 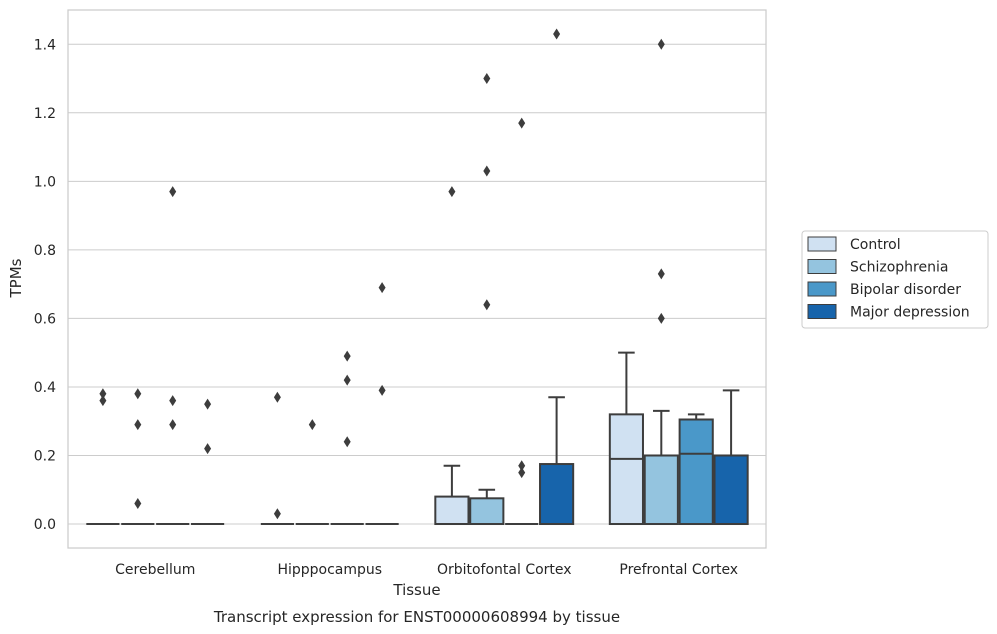 What do you see at coordinates (416, 590) in the screenshot?
I see `x-axis-label: Tissue` at bounding box center [416, 590].